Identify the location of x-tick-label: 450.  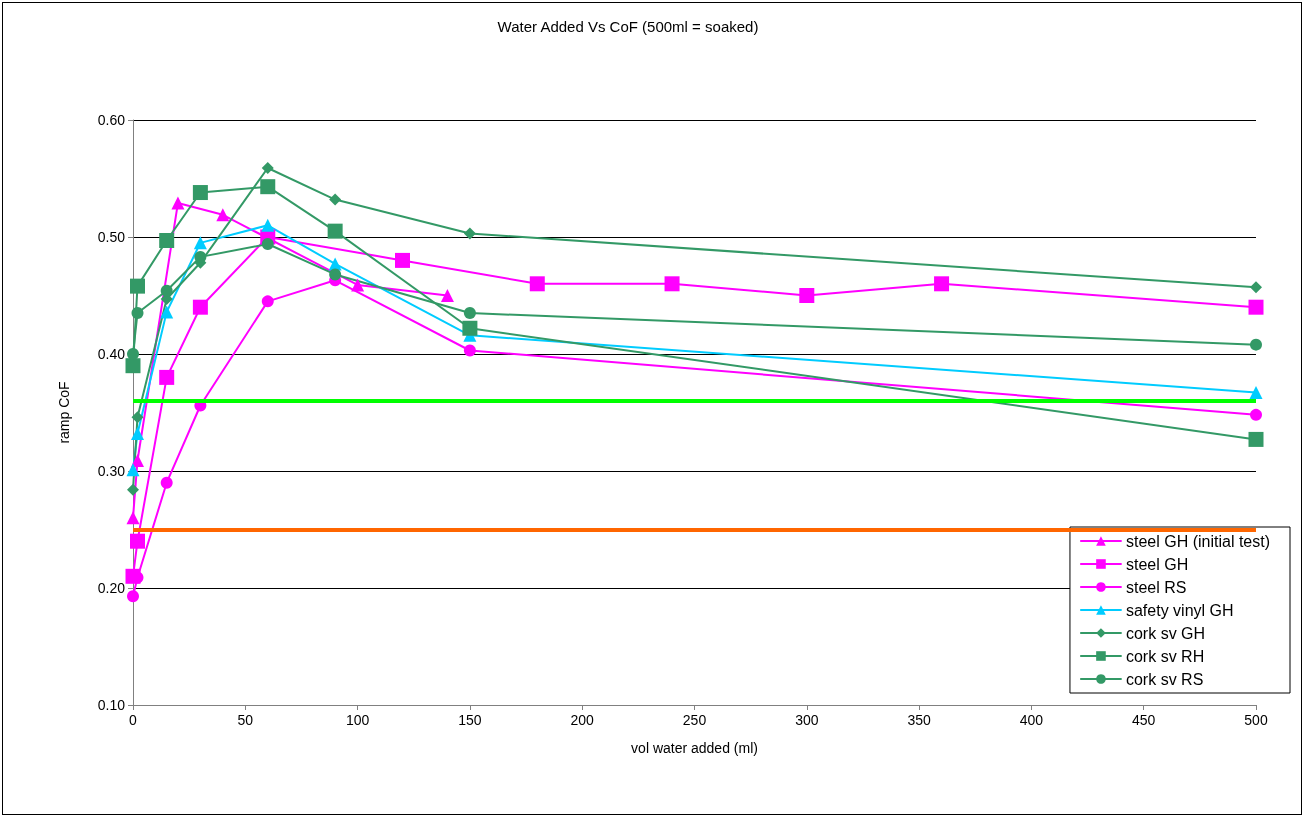
(1144, 720).